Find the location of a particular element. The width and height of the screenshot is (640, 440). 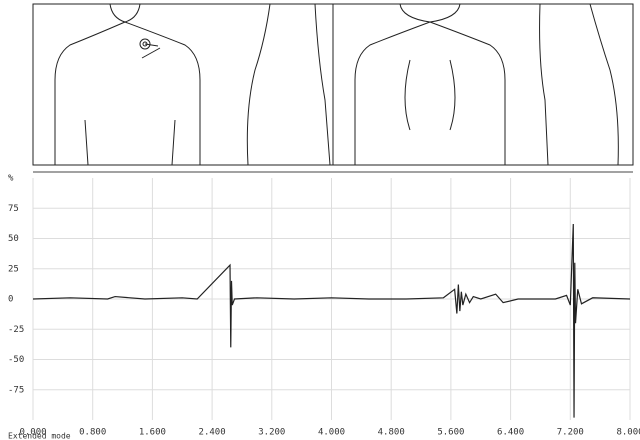

x-tick-label: 4.000 is located at coordinates (331, 433).